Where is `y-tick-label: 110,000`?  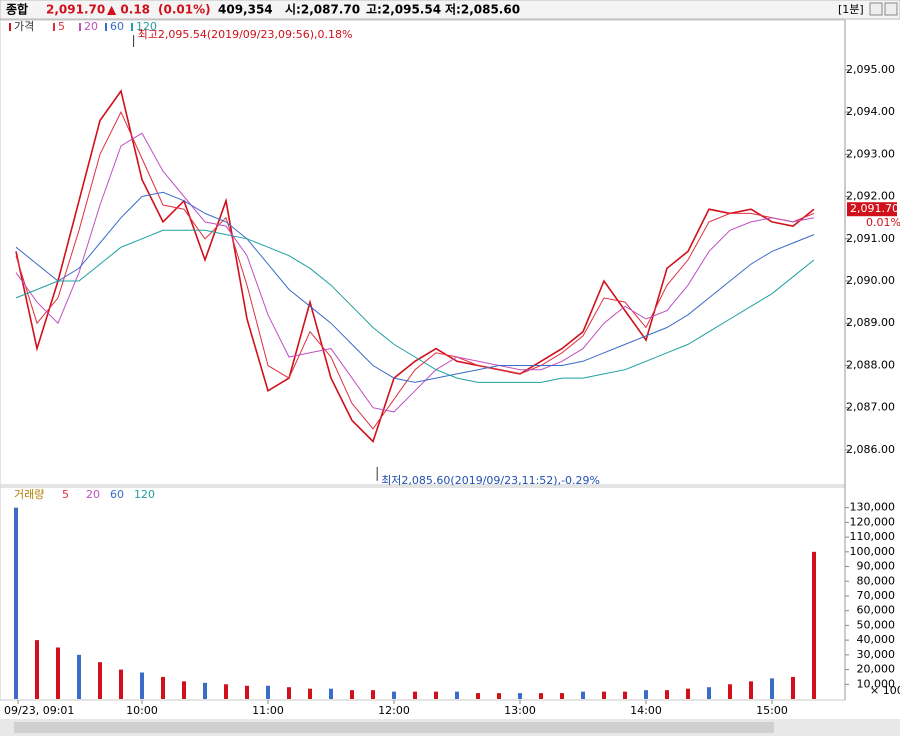
y-tick-label: 110,000 is located at coordinates (873, 536).